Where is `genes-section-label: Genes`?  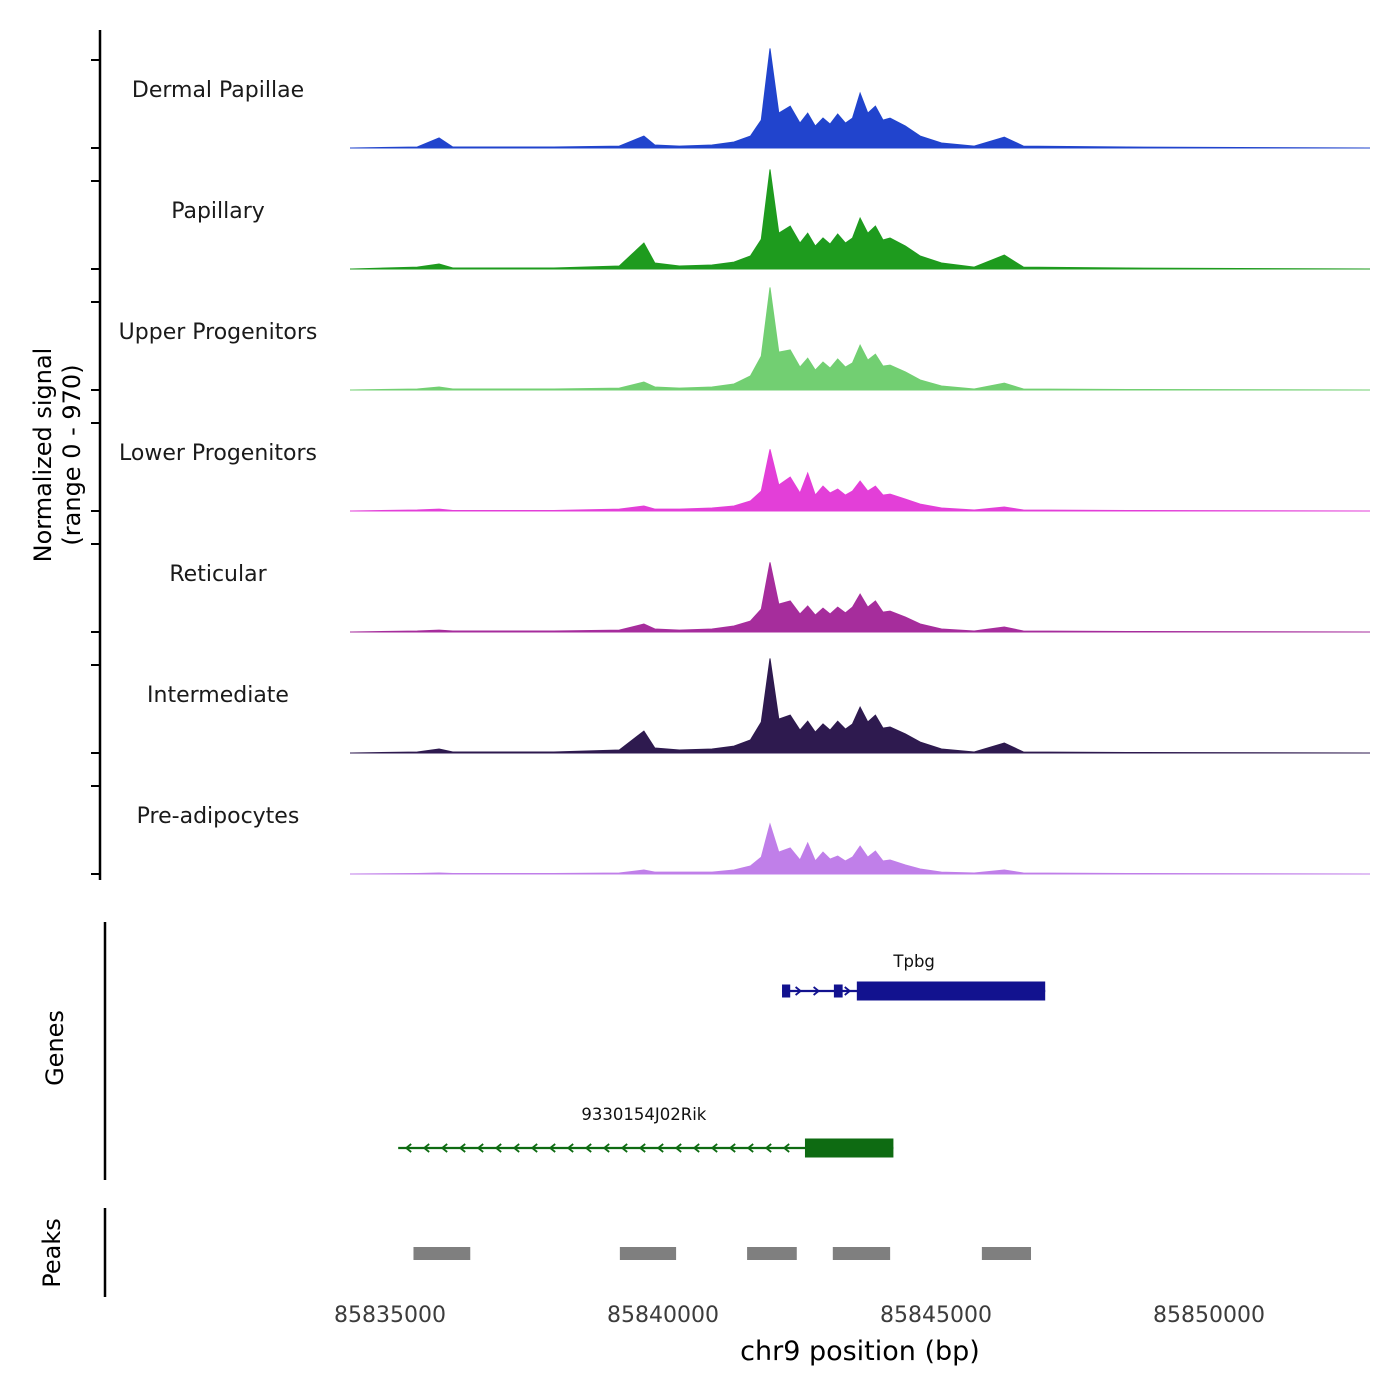
genes-section-label: Genes is located at coordinates (55, 1048).